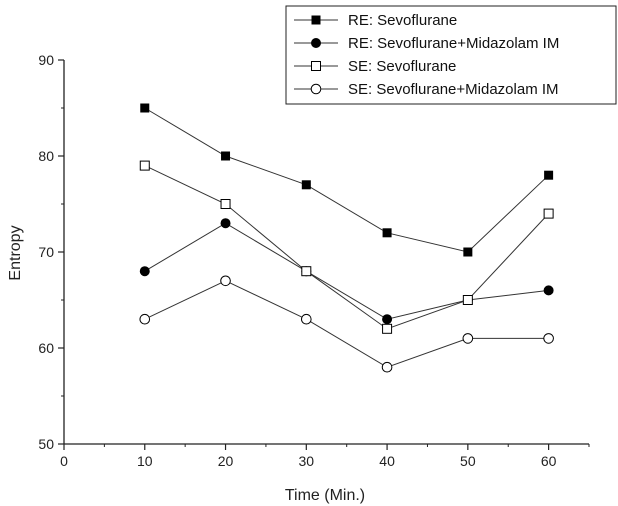  I want to click on y-axis-title: Entropy, so click(15, 252).